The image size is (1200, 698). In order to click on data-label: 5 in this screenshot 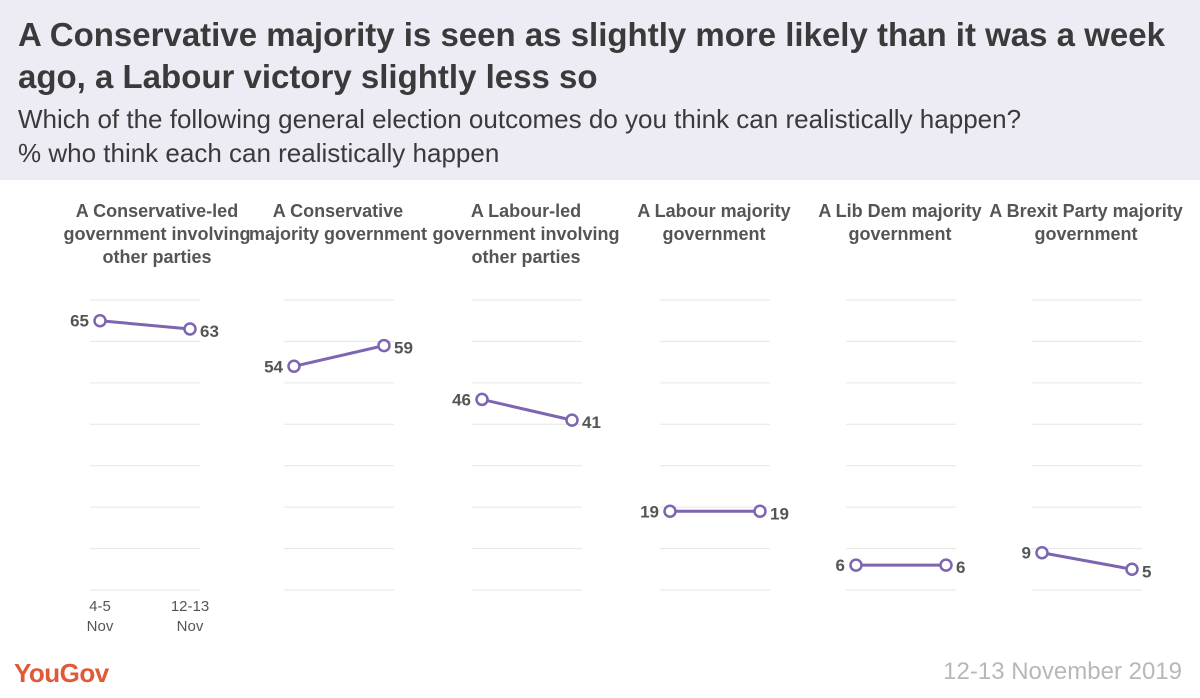, I will do `click(1146, 571)`.